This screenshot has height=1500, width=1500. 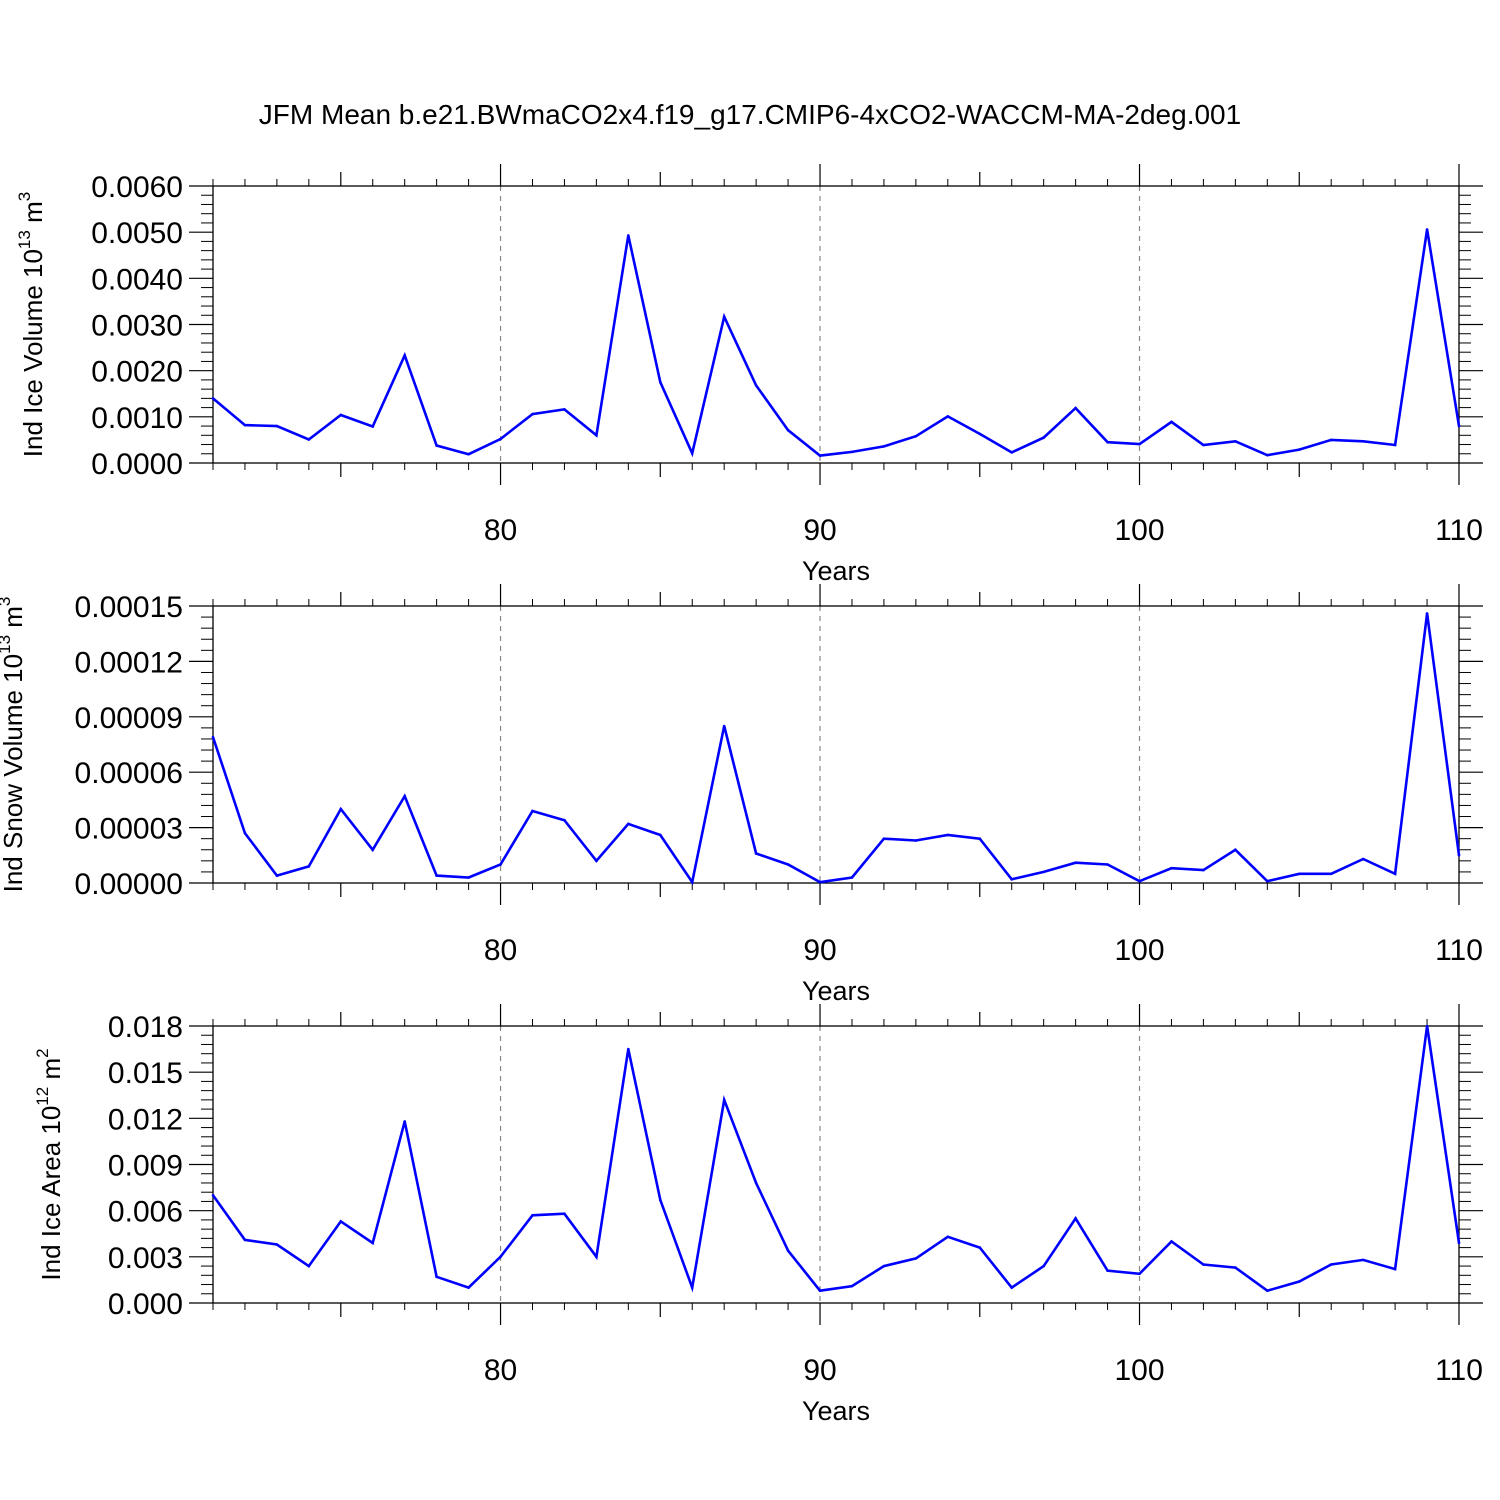 What do you see at coordinates (129, 662) in the screenshot?
I see `y-tick-label: 0.00012` at bounding box center [129, 662].